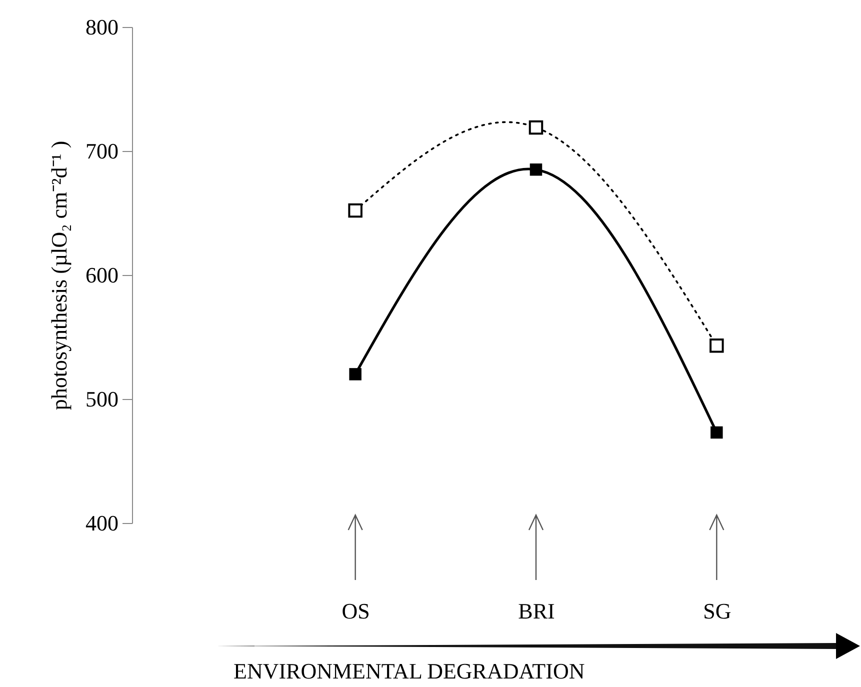 The height and width of the screenshot is (687, 861). Describe the element at coordinates (102, 523) in the screenshot. I see `y-tick-label: 400` at that location.